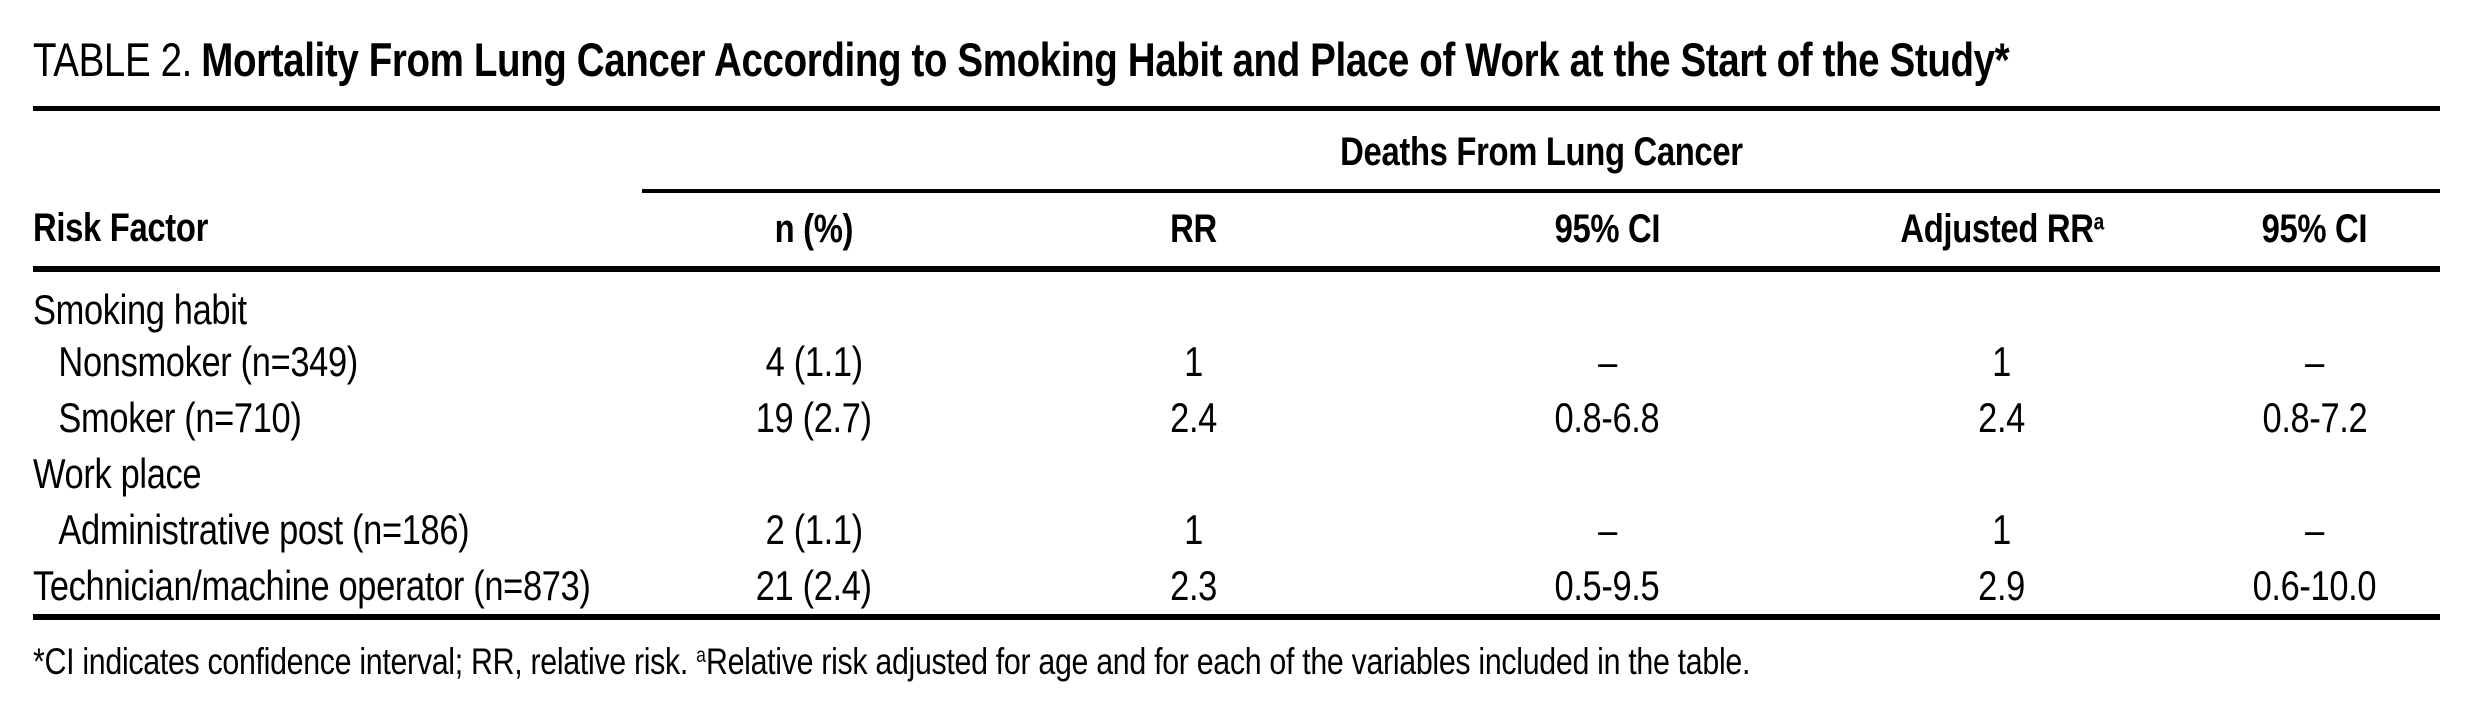 This screenshot has height=723, width=2475. Describe the element at coordinates (2002, 231) in the screenshot. I see `column-header-adjusted-rr: Adjusted RRa` at that location.